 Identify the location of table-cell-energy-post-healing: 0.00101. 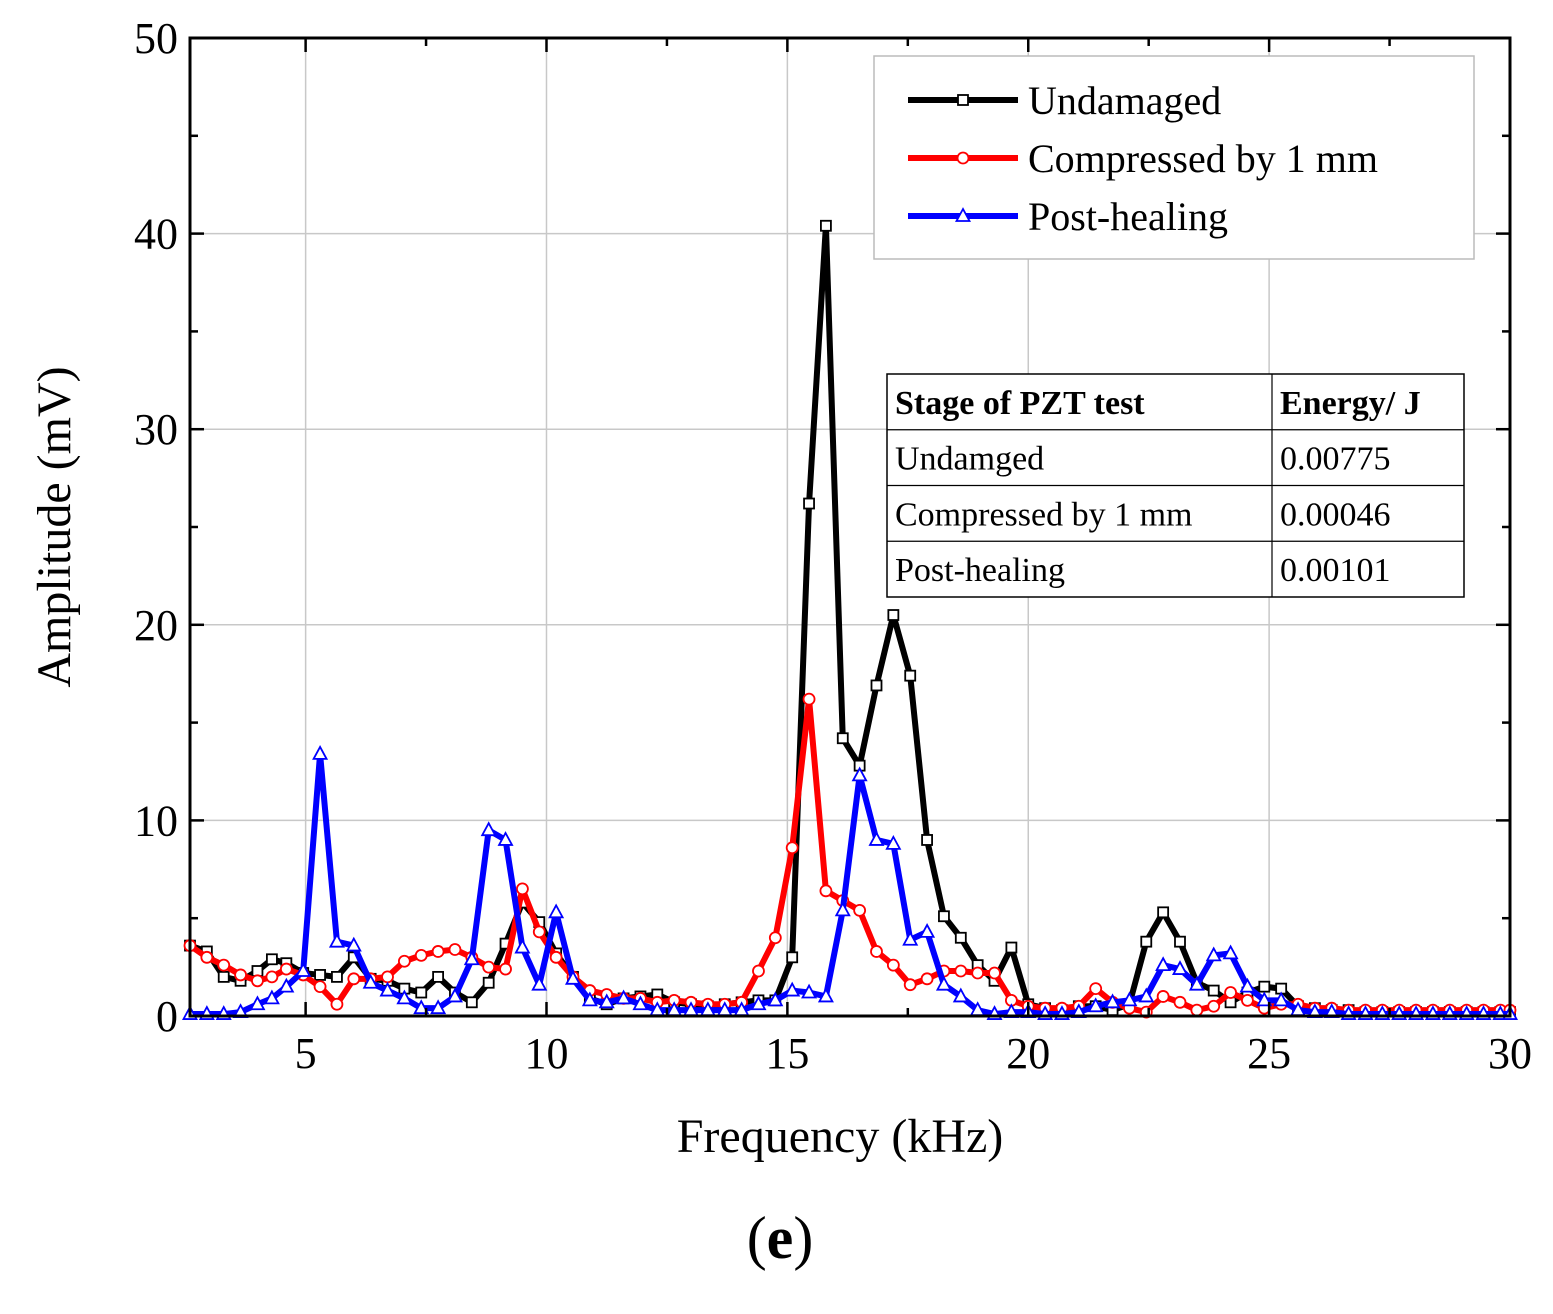
(1335, 570).